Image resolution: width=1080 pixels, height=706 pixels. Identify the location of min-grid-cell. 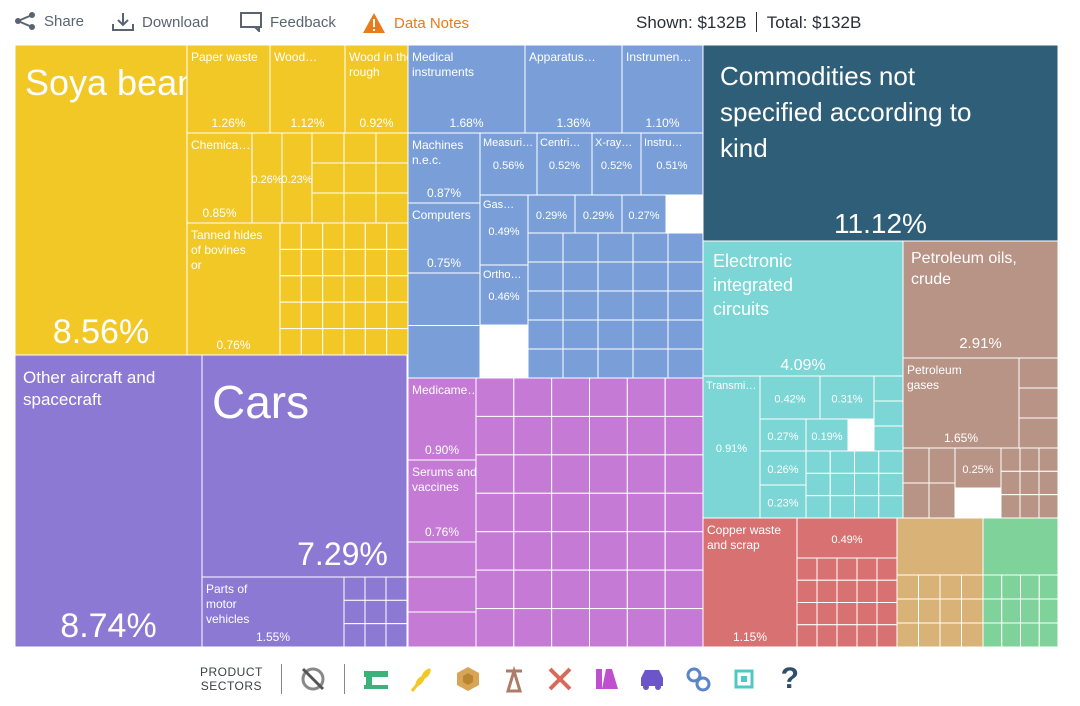
(1038, 373).